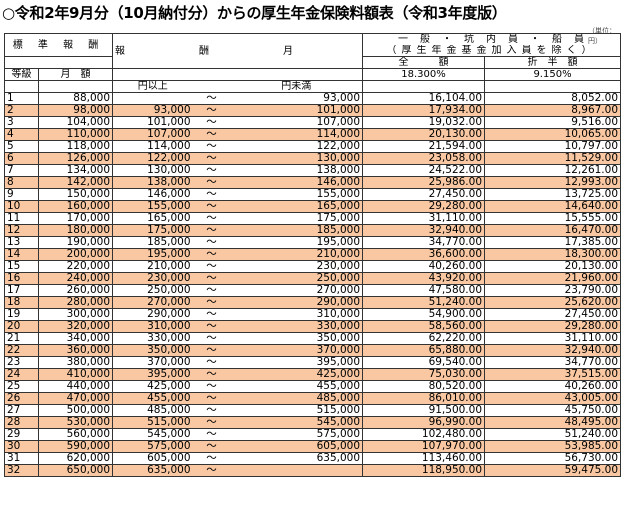 The width and height of the screenshot is (626, 521). Describe the element at coordinates (152, 362) in the screenshot. I see `range-min-cell: 370,000` at that location.